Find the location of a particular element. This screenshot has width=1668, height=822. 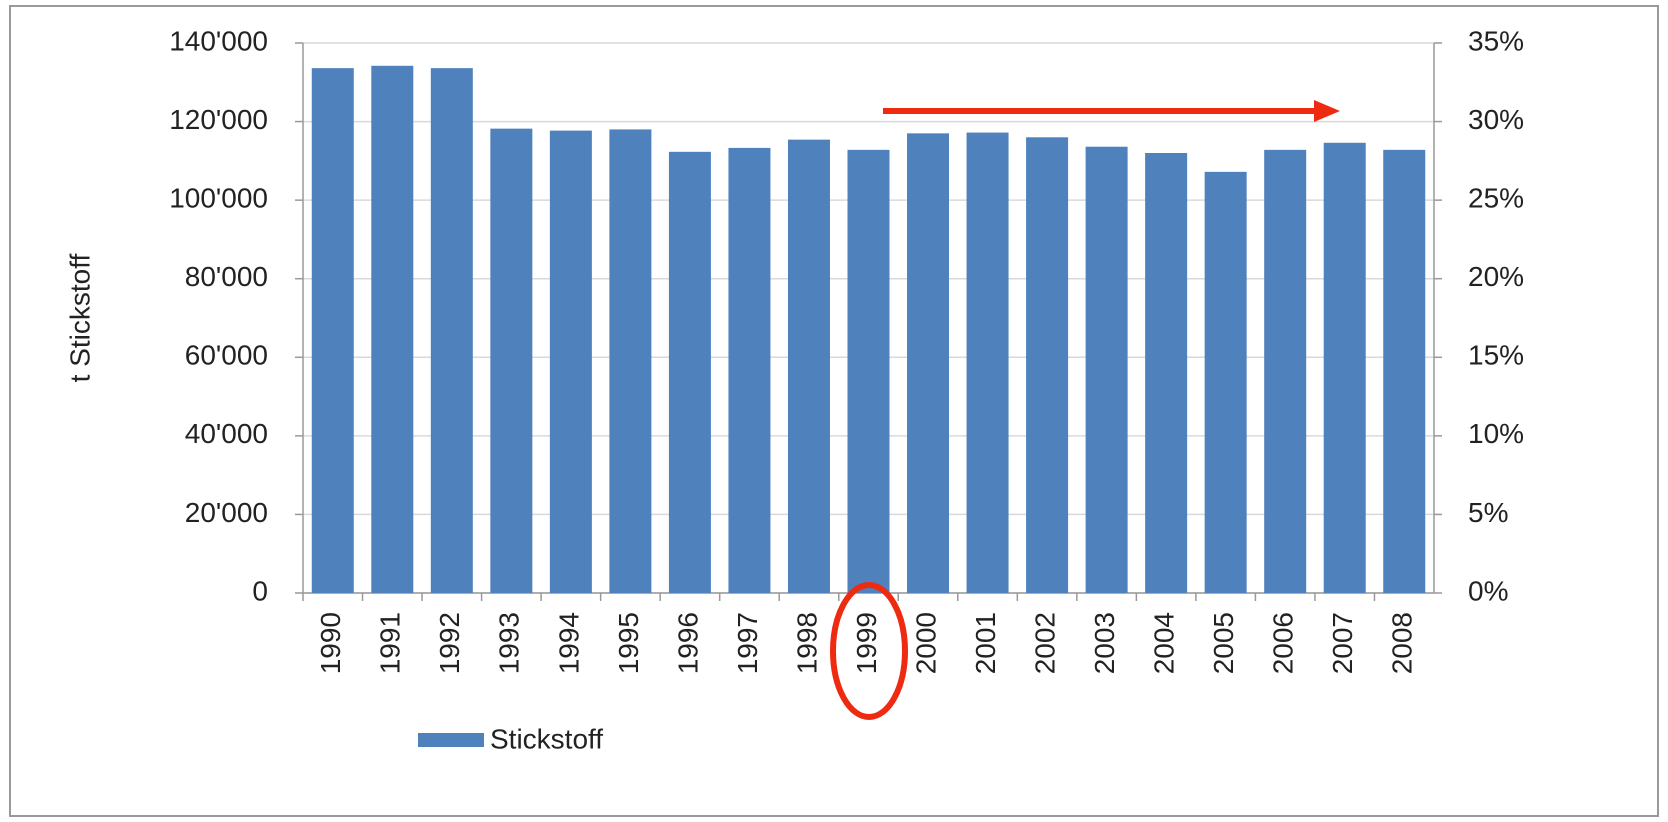

y-tick-label: 60'000 is located at coordinates (226, 355).